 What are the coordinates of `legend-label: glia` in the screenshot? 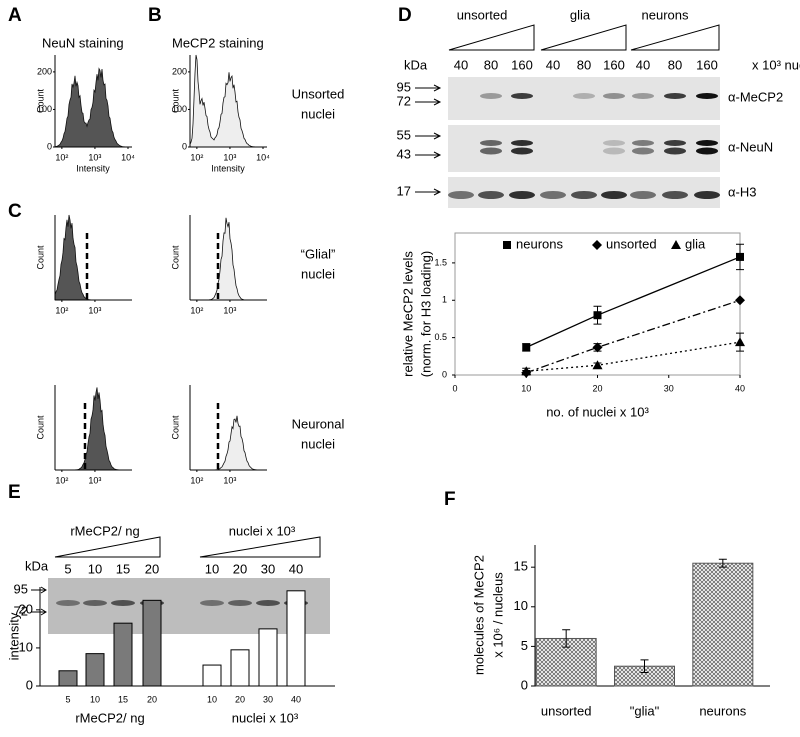 It's located at (695, 243).